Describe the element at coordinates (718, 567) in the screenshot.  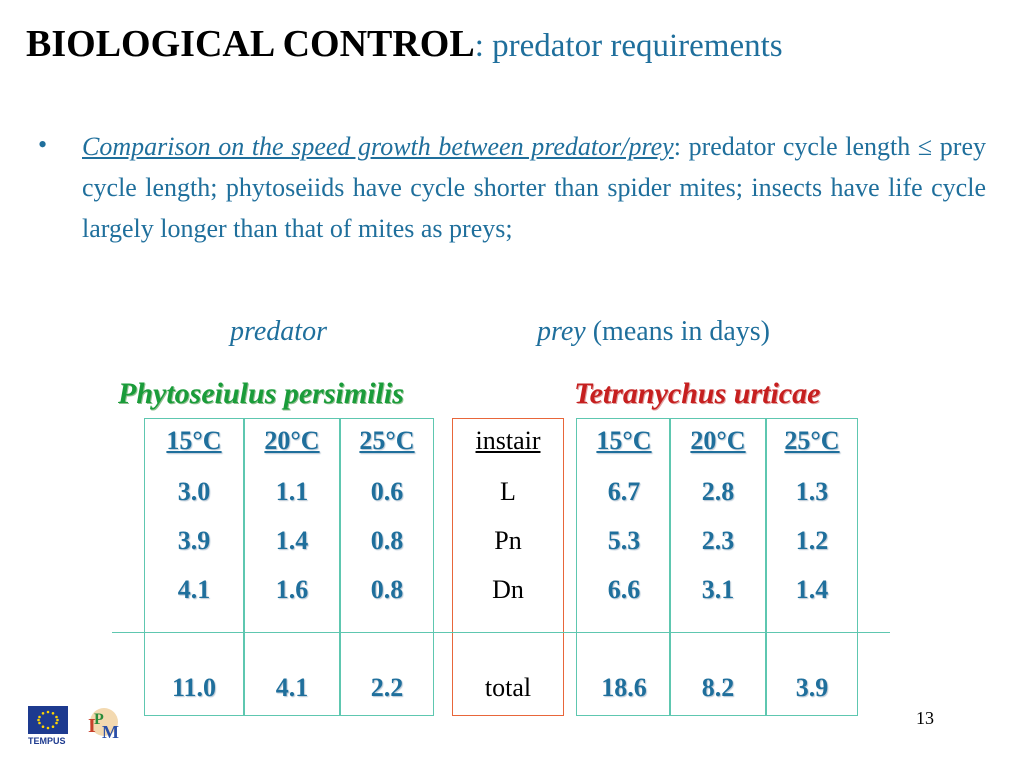
I see `prey-col-2-box` at that location.